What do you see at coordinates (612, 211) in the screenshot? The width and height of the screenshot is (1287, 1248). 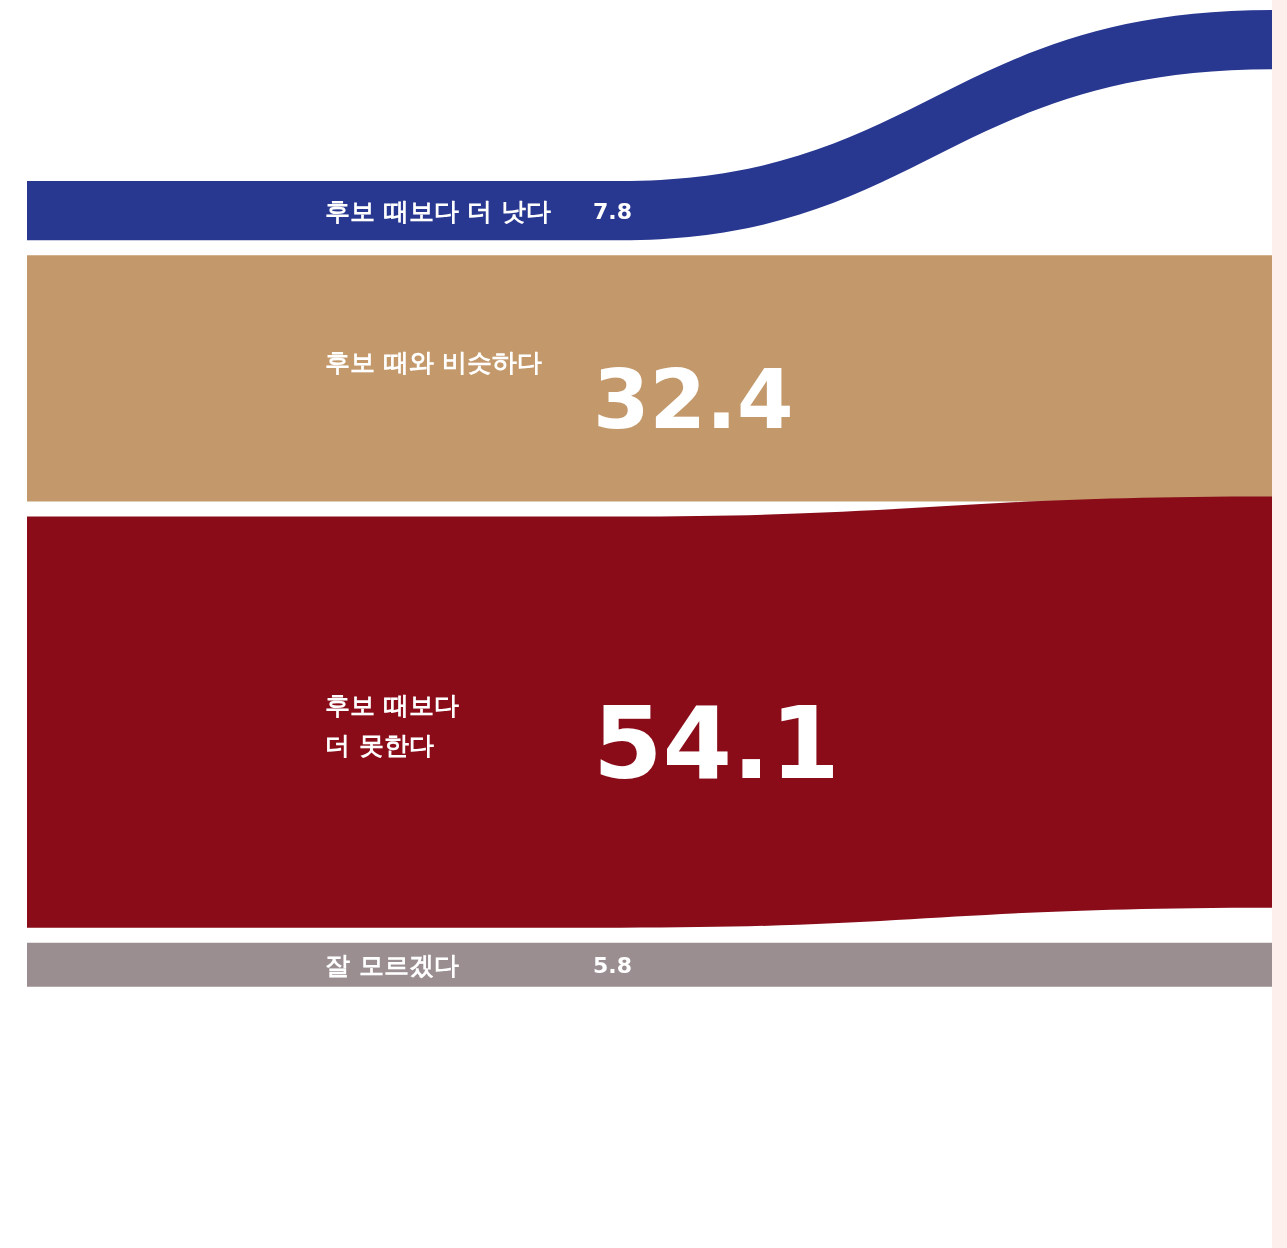 I see `data-label: 7.8` at bounding box center [612, 211].